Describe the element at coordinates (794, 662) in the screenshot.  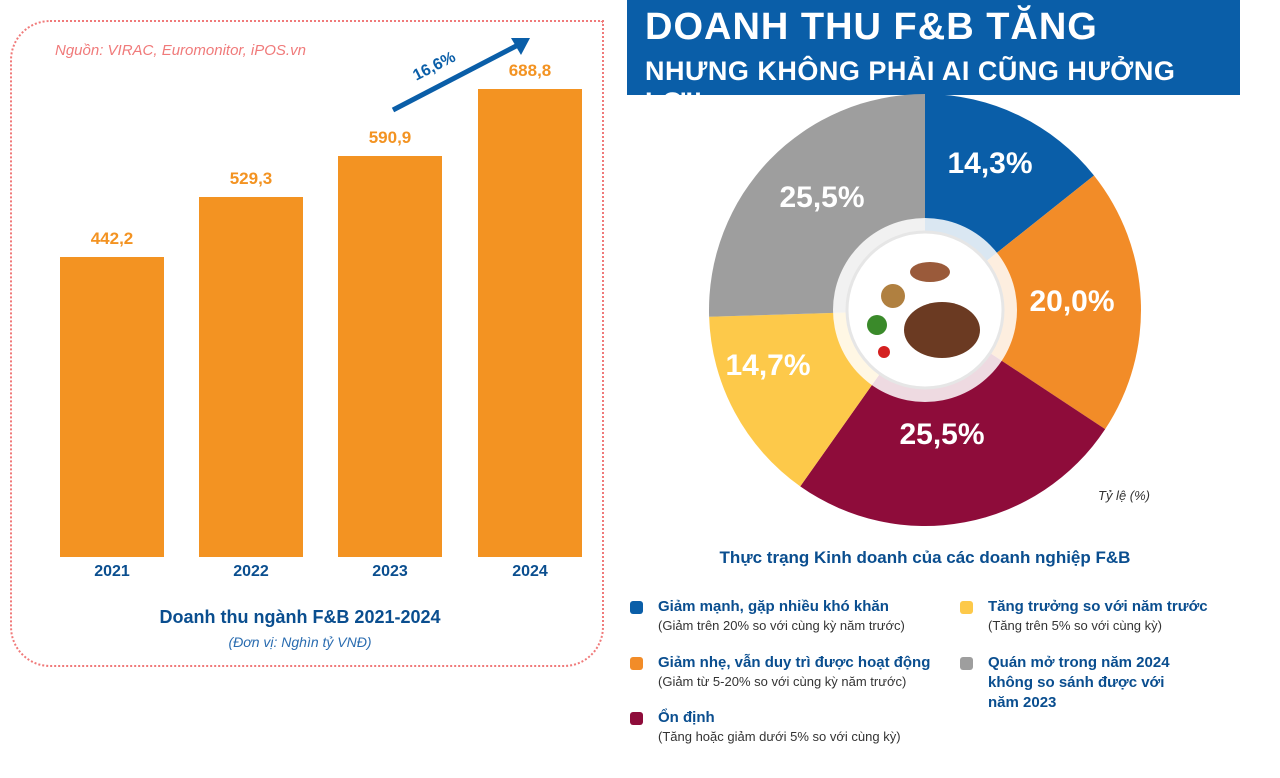
I see `legend-label: Giảm nhẹ, vẫn duy trì được hoạt động` at that location.